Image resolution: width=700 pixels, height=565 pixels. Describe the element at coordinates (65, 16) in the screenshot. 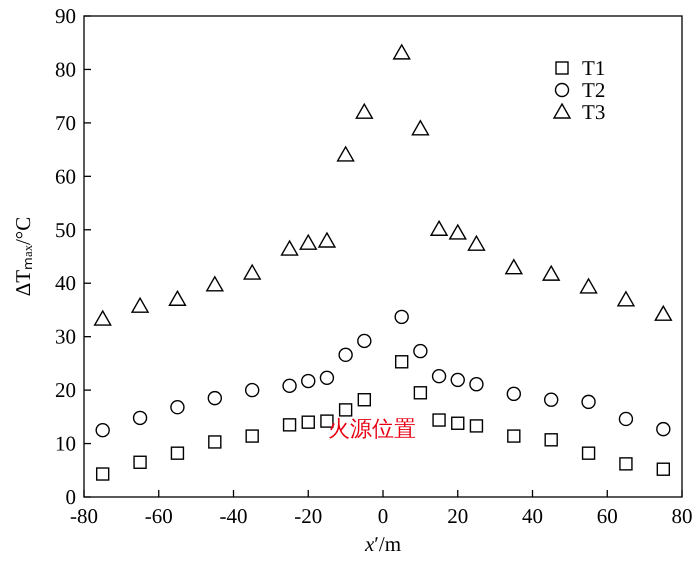

I see `y-tick-label: 90` at that location.